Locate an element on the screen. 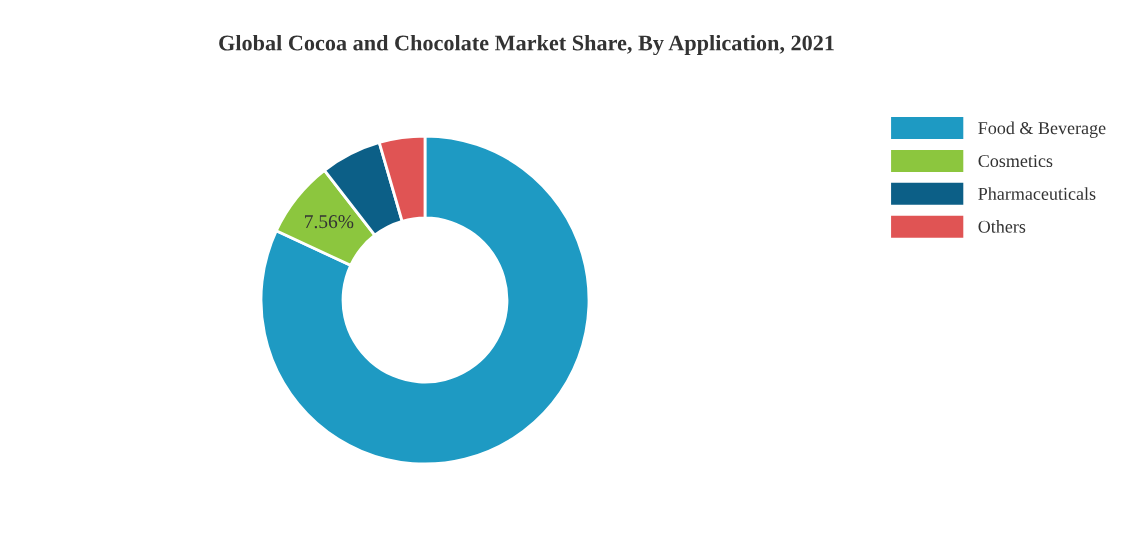 Image resolution: width=1128 pixels, height=560 pixels. legend-label: Food & Beverage is located at coordinates (1042, 129).